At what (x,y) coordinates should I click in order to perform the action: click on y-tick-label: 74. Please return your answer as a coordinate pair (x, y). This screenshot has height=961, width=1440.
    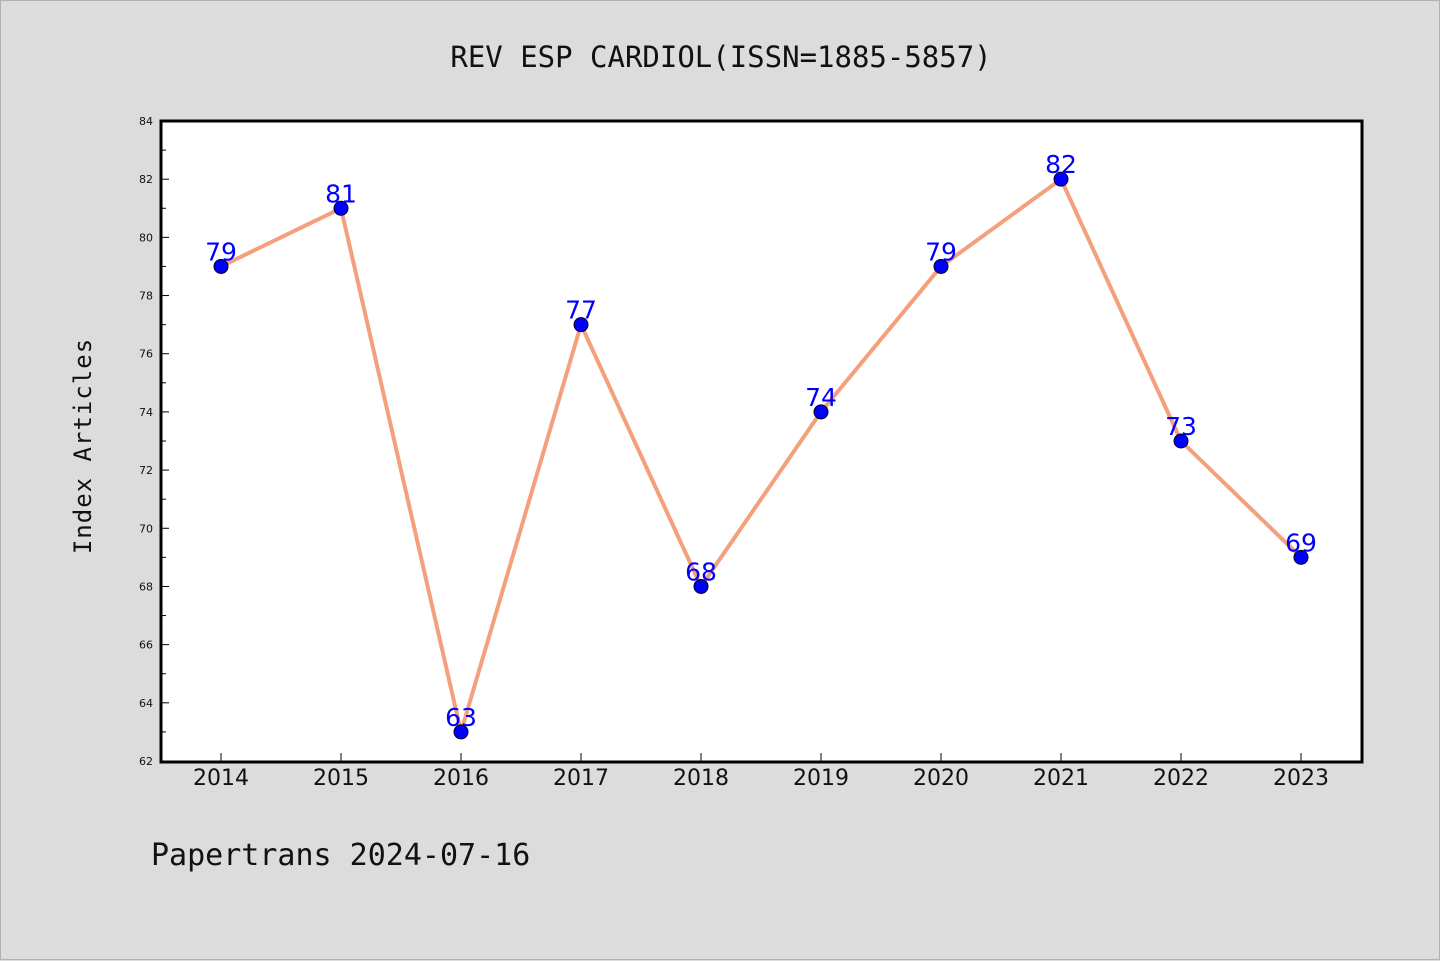
    Looking at the image, I should click on (146, 412).